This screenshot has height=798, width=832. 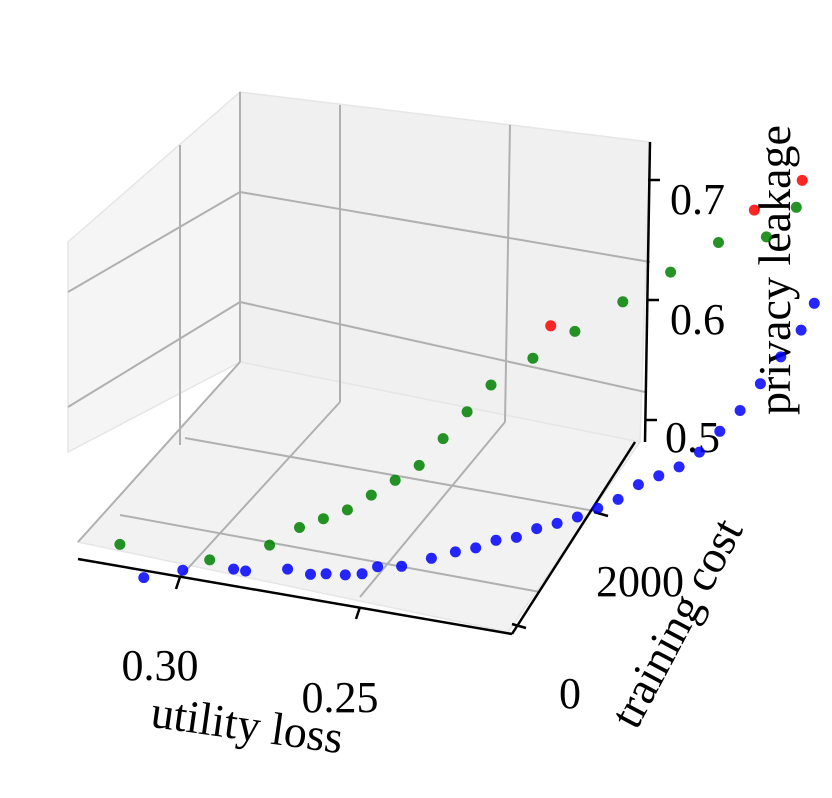 I want to click on x-tick-label: 0.30, so click(x=160, y=665).